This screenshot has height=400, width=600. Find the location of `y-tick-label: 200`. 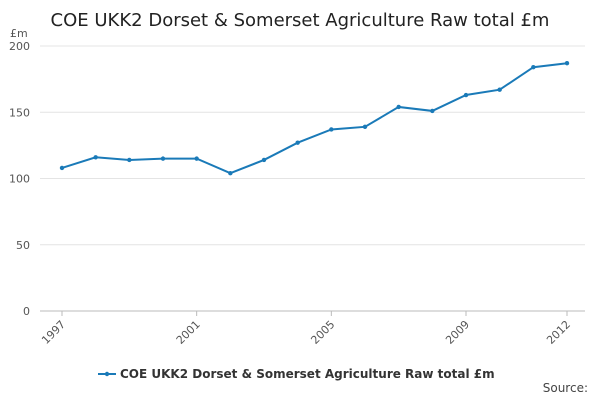

y-tick-label: 200 is located at coordinates (19, 46).